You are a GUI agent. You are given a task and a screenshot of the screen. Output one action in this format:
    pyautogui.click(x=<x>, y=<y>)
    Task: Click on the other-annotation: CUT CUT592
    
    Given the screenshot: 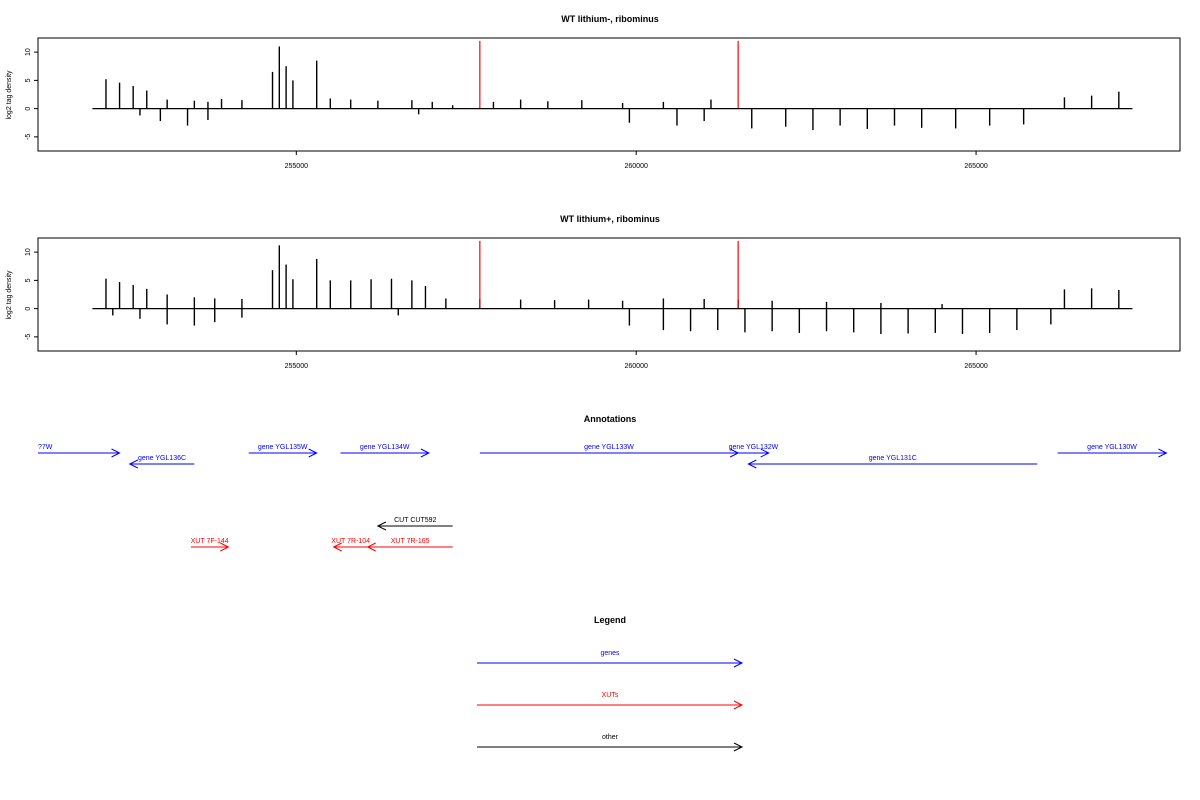 What is the action you would take?
    pyautogui.click(x=414, y=524)
    